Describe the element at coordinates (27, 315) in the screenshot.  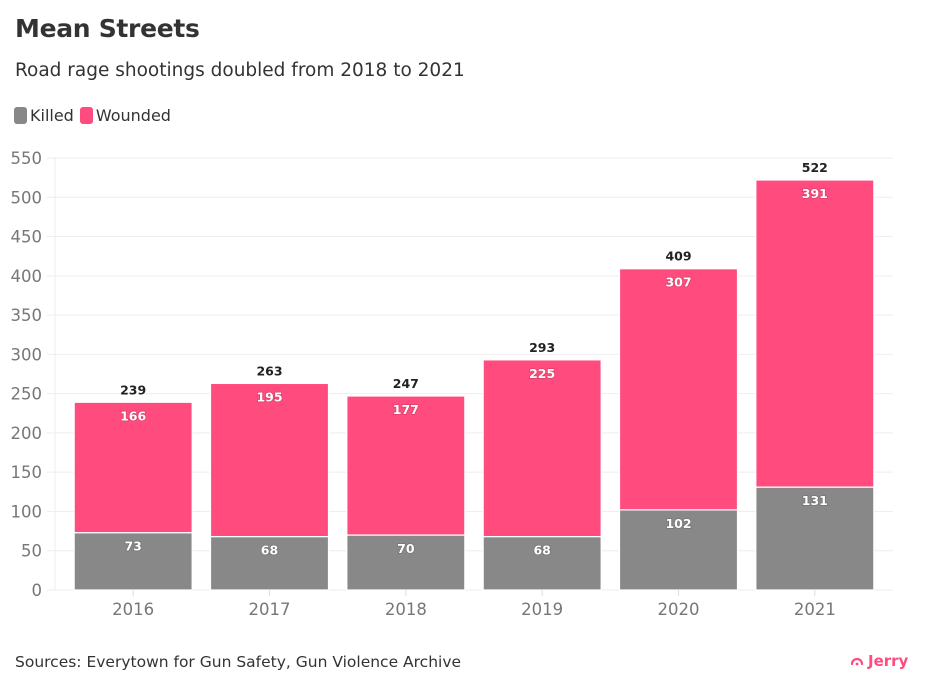
I see `y-tick-label: 350` at that location.